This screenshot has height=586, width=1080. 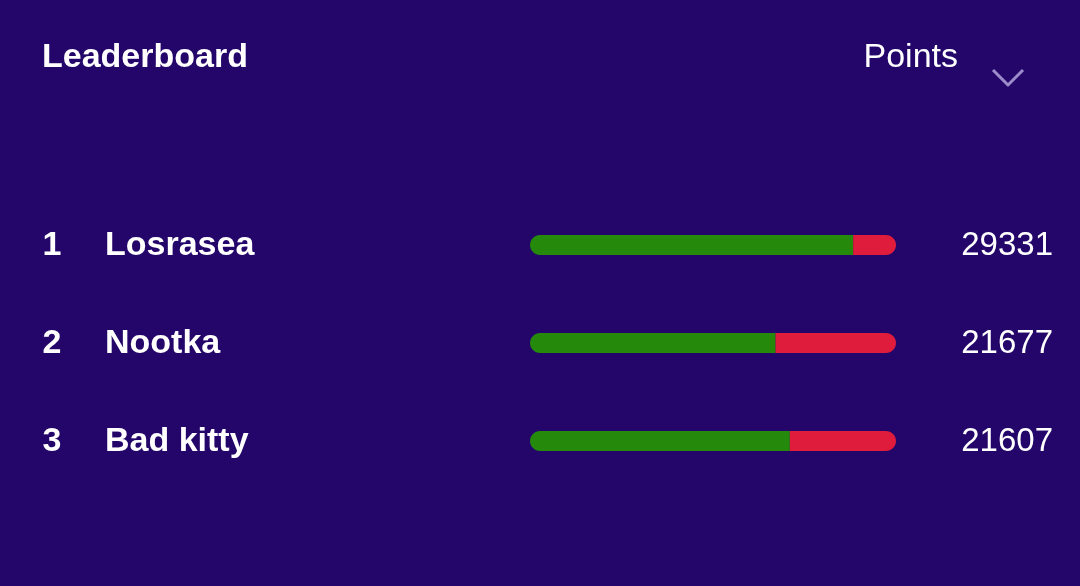 I want to click on text: 1, so click(x=52, y=243).